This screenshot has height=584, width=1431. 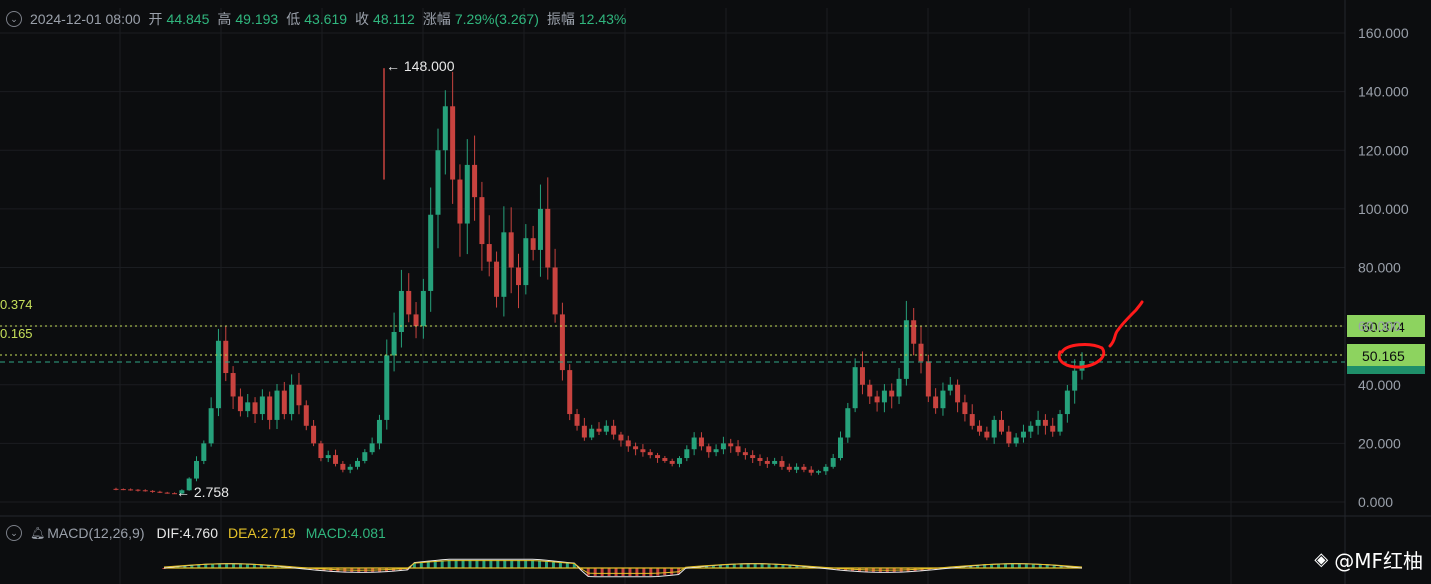 What do you see at coordinates (38, 533) in the screenshot?
I see `alert-bell-icon: 🔔︎` at bounding box center [38, 533].